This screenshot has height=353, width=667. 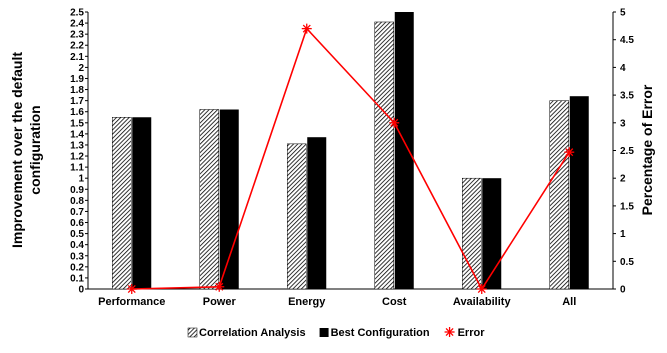 What do you see at coordinates (77, 190) in the screenshot?
I see `y-tick-label: 0.9` at bounding box center [77, 190].